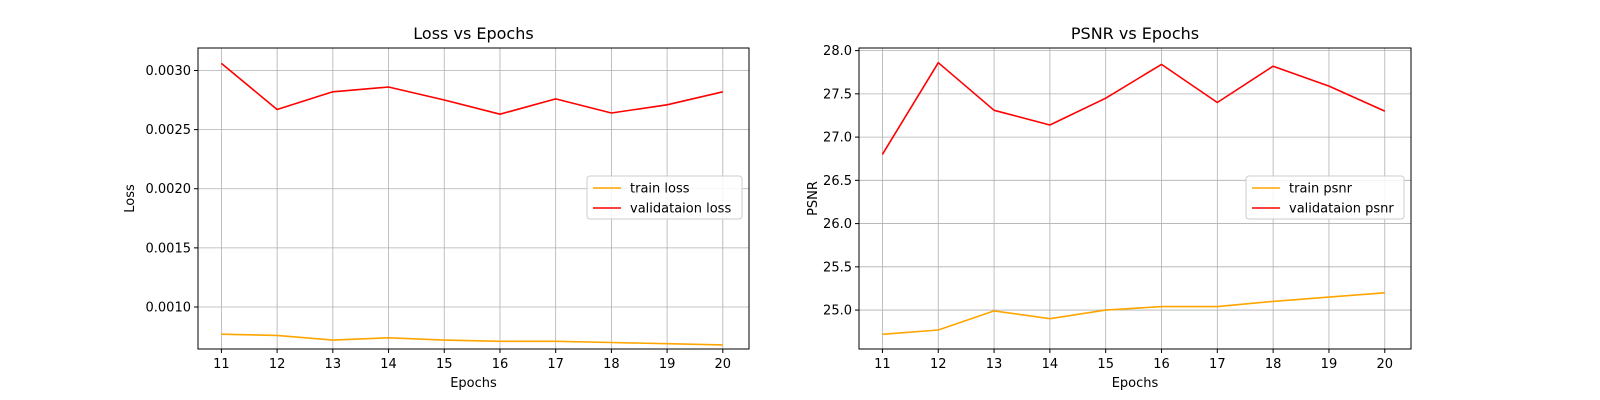 The width and height of the screenshot is (1600, 400). I want to click on y-tick-label: 26.0, so click(837, 224).